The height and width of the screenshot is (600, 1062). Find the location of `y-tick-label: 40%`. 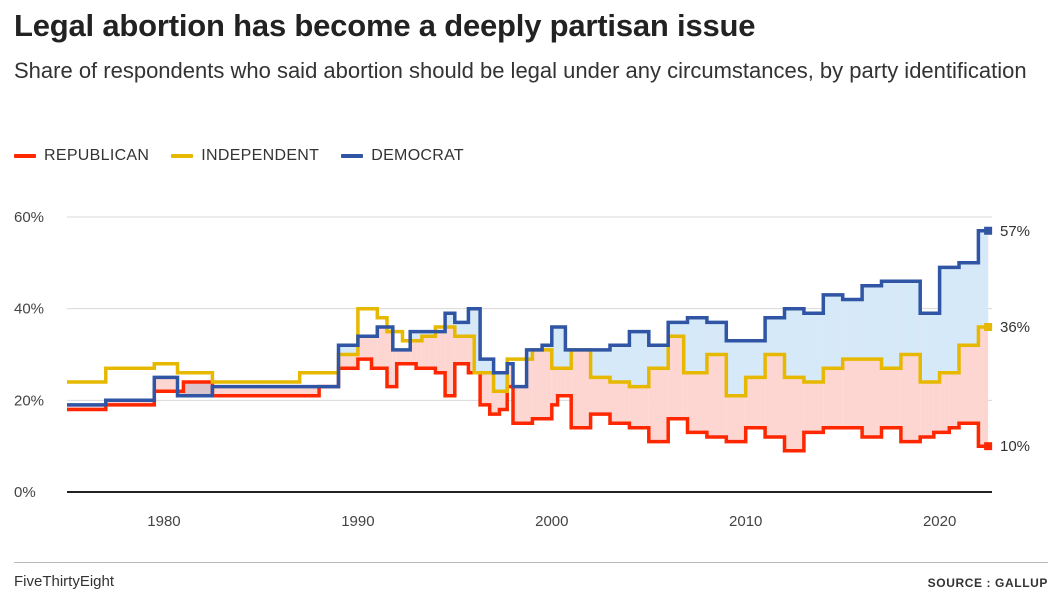

y-tick-label: 40% is located at coordinates (29, 309).